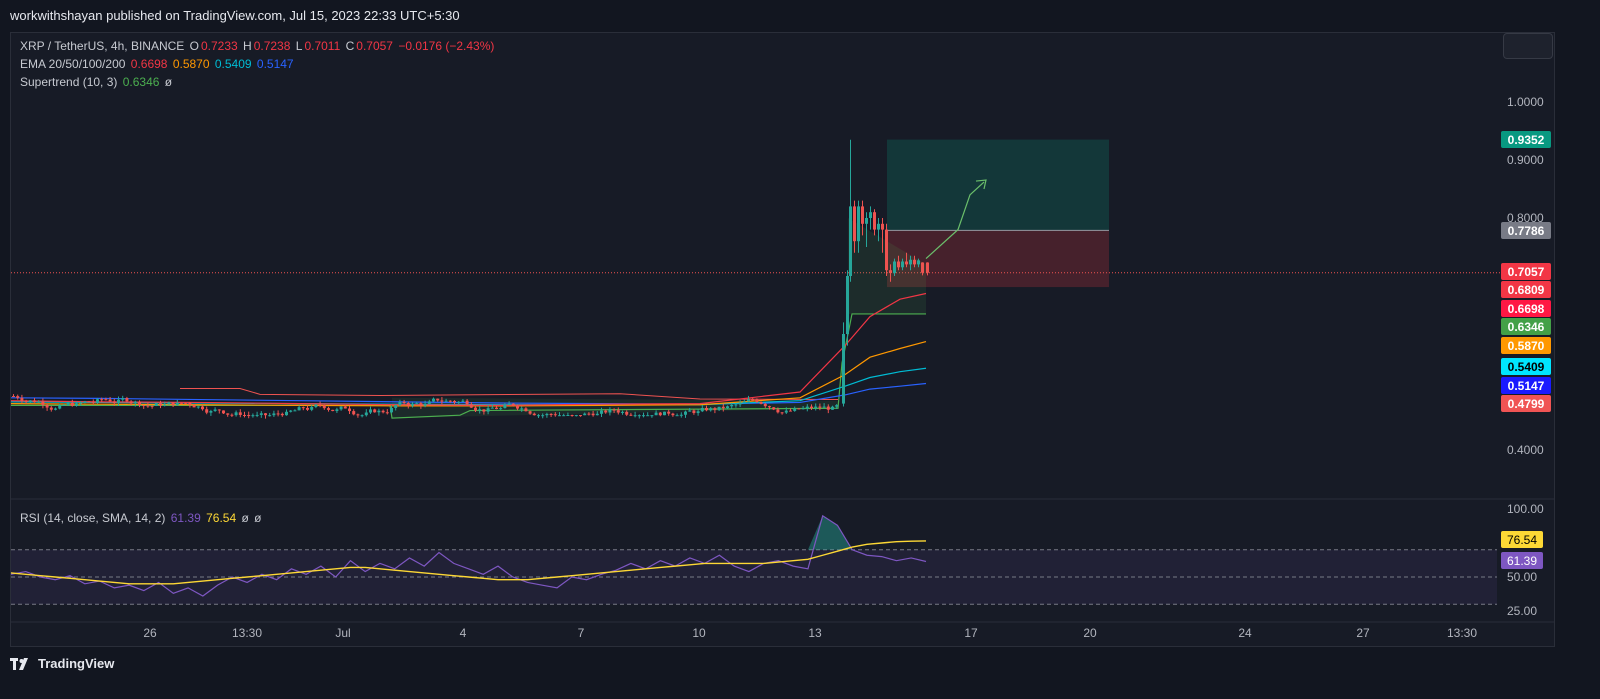  Describe the element at coordinates (150, 633) in the screenshot. I see `time-tick-label: 26` at that location.